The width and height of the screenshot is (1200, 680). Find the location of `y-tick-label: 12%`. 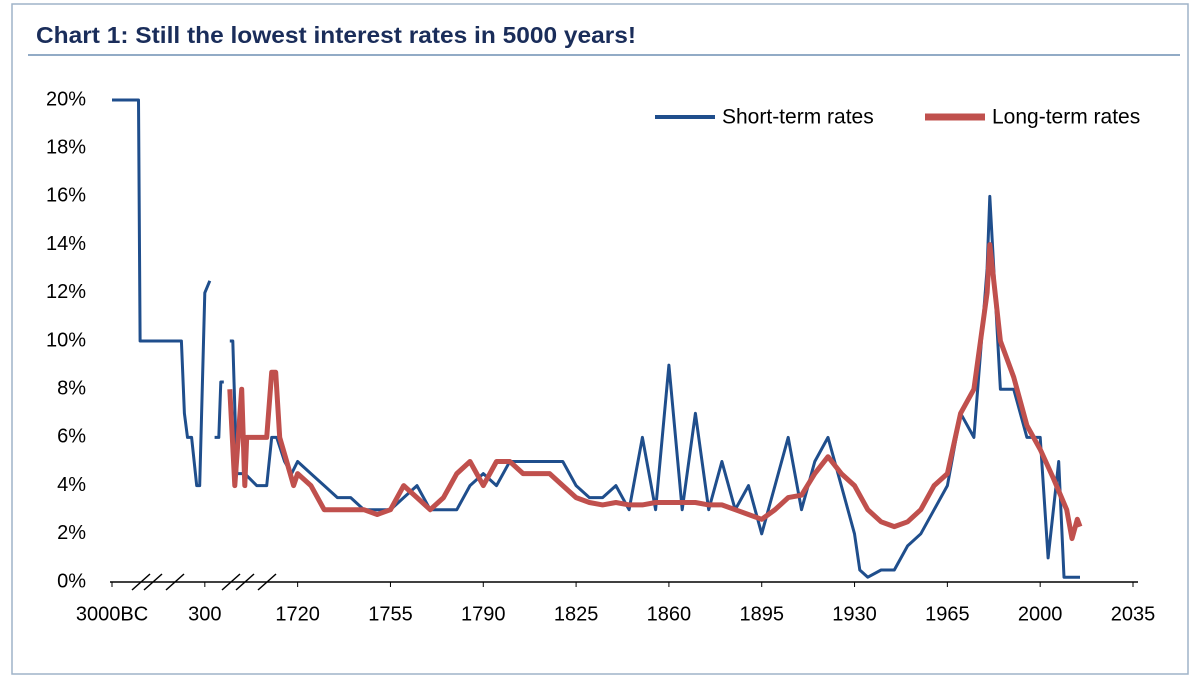

y-tick-label: 12% is located at coordinates (66, 292).